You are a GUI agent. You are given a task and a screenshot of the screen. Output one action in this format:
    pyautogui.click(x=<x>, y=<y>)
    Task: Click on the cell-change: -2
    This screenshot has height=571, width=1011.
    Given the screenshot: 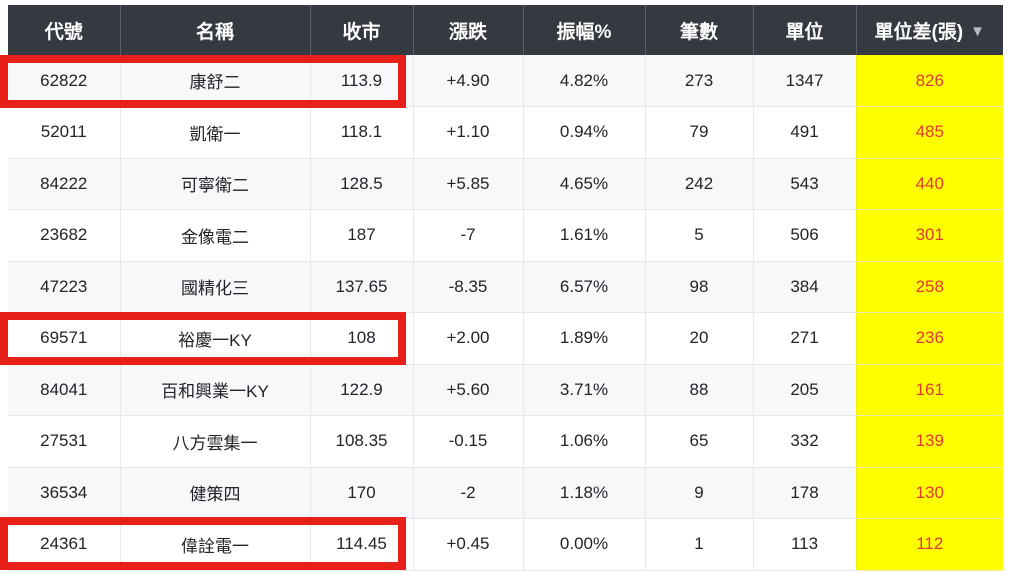 What is the action you would take?
    pyautogui.click(x=467, y=493)
    